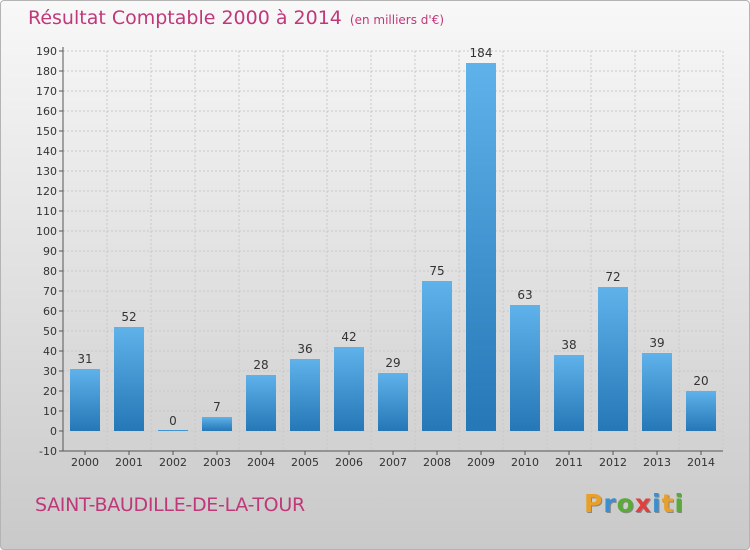 Image resolution: width=750 pixels, height=550 pixels. Describe the element at coordinates (437, 462) in the screenshot. I see `x-tick-label: 2008` at that location.